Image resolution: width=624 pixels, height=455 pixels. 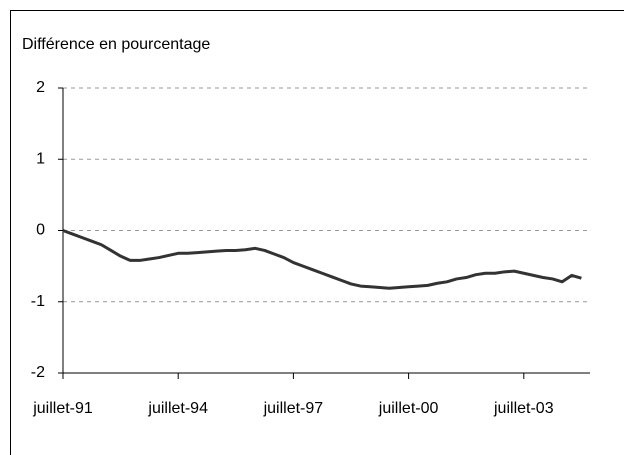 What do you see at coordinates (116, 44) in the screenshot?
I see `chart-title: Différence en pourcentage` at bounding box center [116, 44].